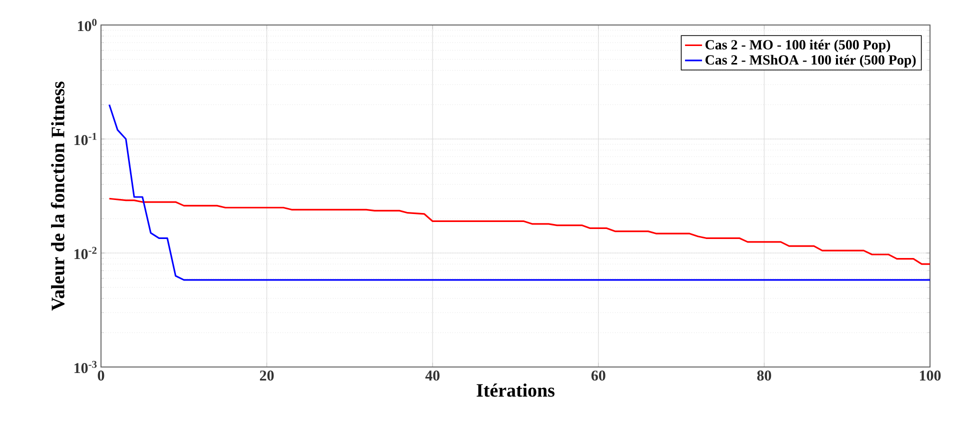  I want to click on x-tick-label: 20, so click(267, 375).